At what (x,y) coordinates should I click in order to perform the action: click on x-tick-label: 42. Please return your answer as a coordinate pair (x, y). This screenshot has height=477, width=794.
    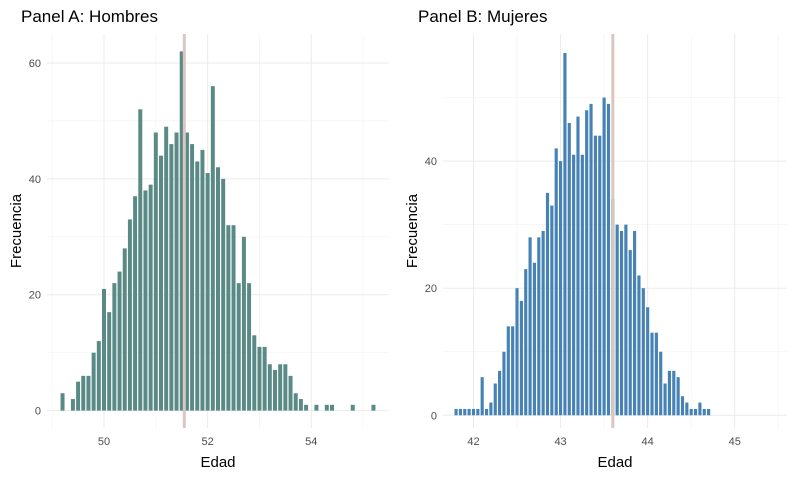
    Looking at the image, I should click on (473, 442).